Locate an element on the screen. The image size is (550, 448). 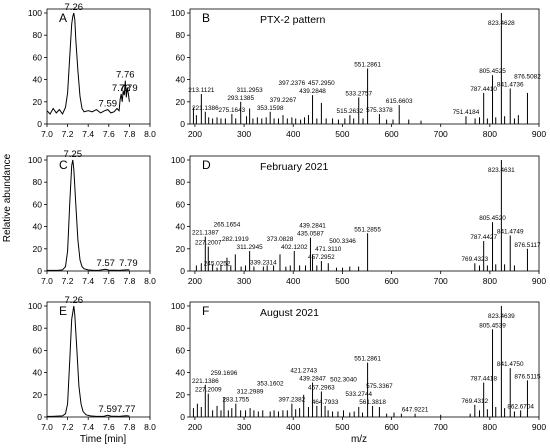
mz-label: 275.1643 is located at coordinates (232, 110).